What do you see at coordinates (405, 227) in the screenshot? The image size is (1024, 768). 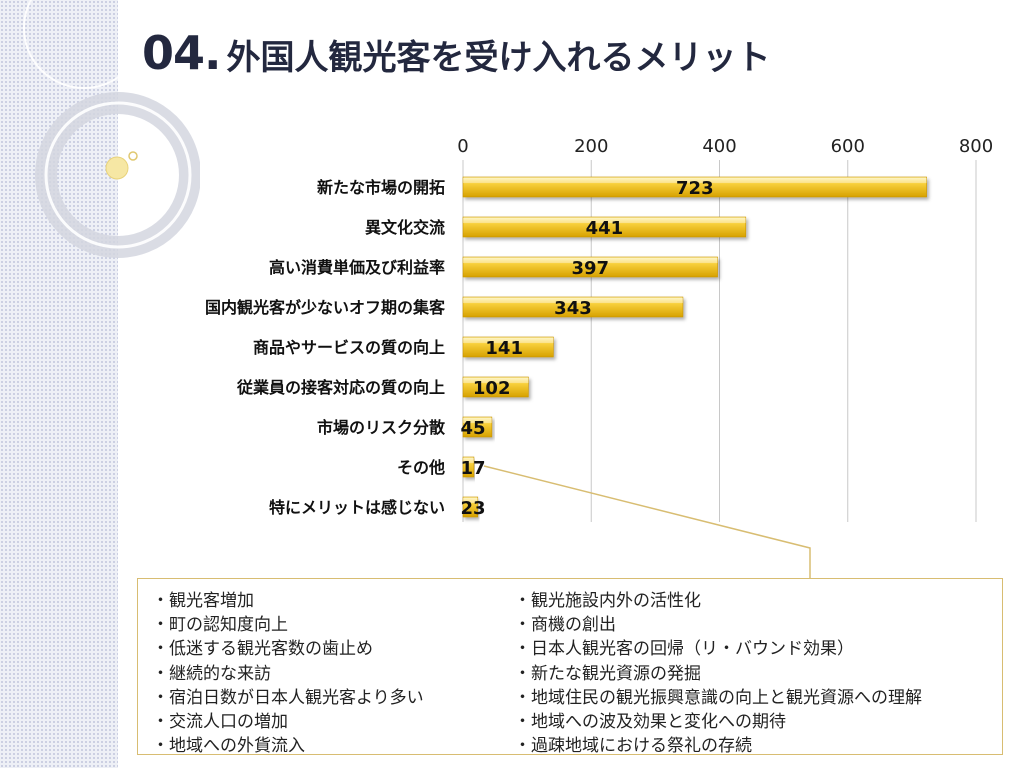 I see `category-label: 異文化交流` at bounding box center [405, 227].